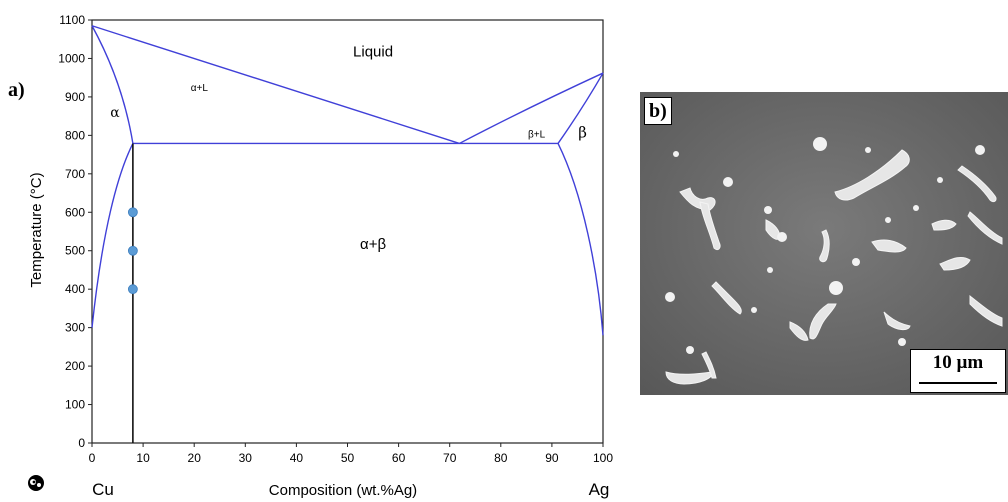 The width and height of the screenshot is (1008, 502). What do you see at coordinates (92, 458) in the screenshot?
I see `x-tick-label: 0` at bounding box center [92, 458].